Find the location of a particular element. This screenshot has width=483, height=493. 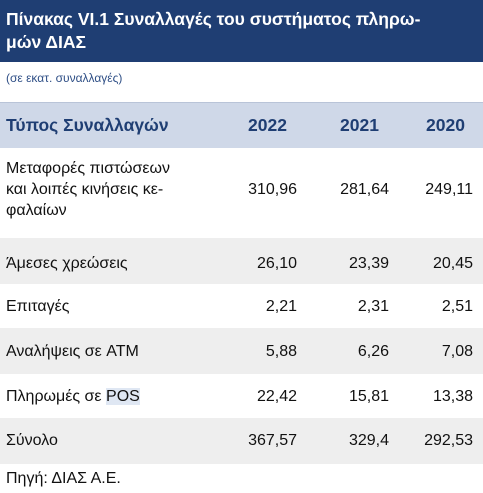

header-year-2022: 2022 is located at coordinates (267, 125).